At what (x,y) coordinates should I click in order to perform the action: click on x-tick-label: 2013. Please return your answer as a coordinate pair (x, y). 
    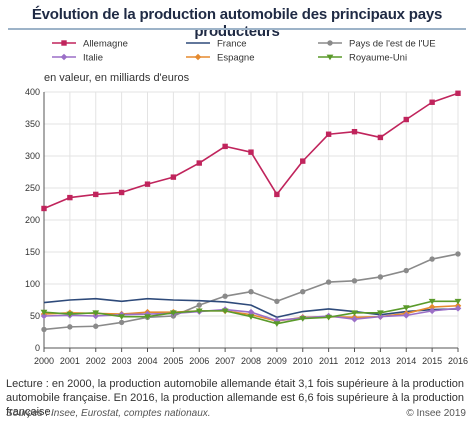
    Looking at the image, I should click on (380, 361).